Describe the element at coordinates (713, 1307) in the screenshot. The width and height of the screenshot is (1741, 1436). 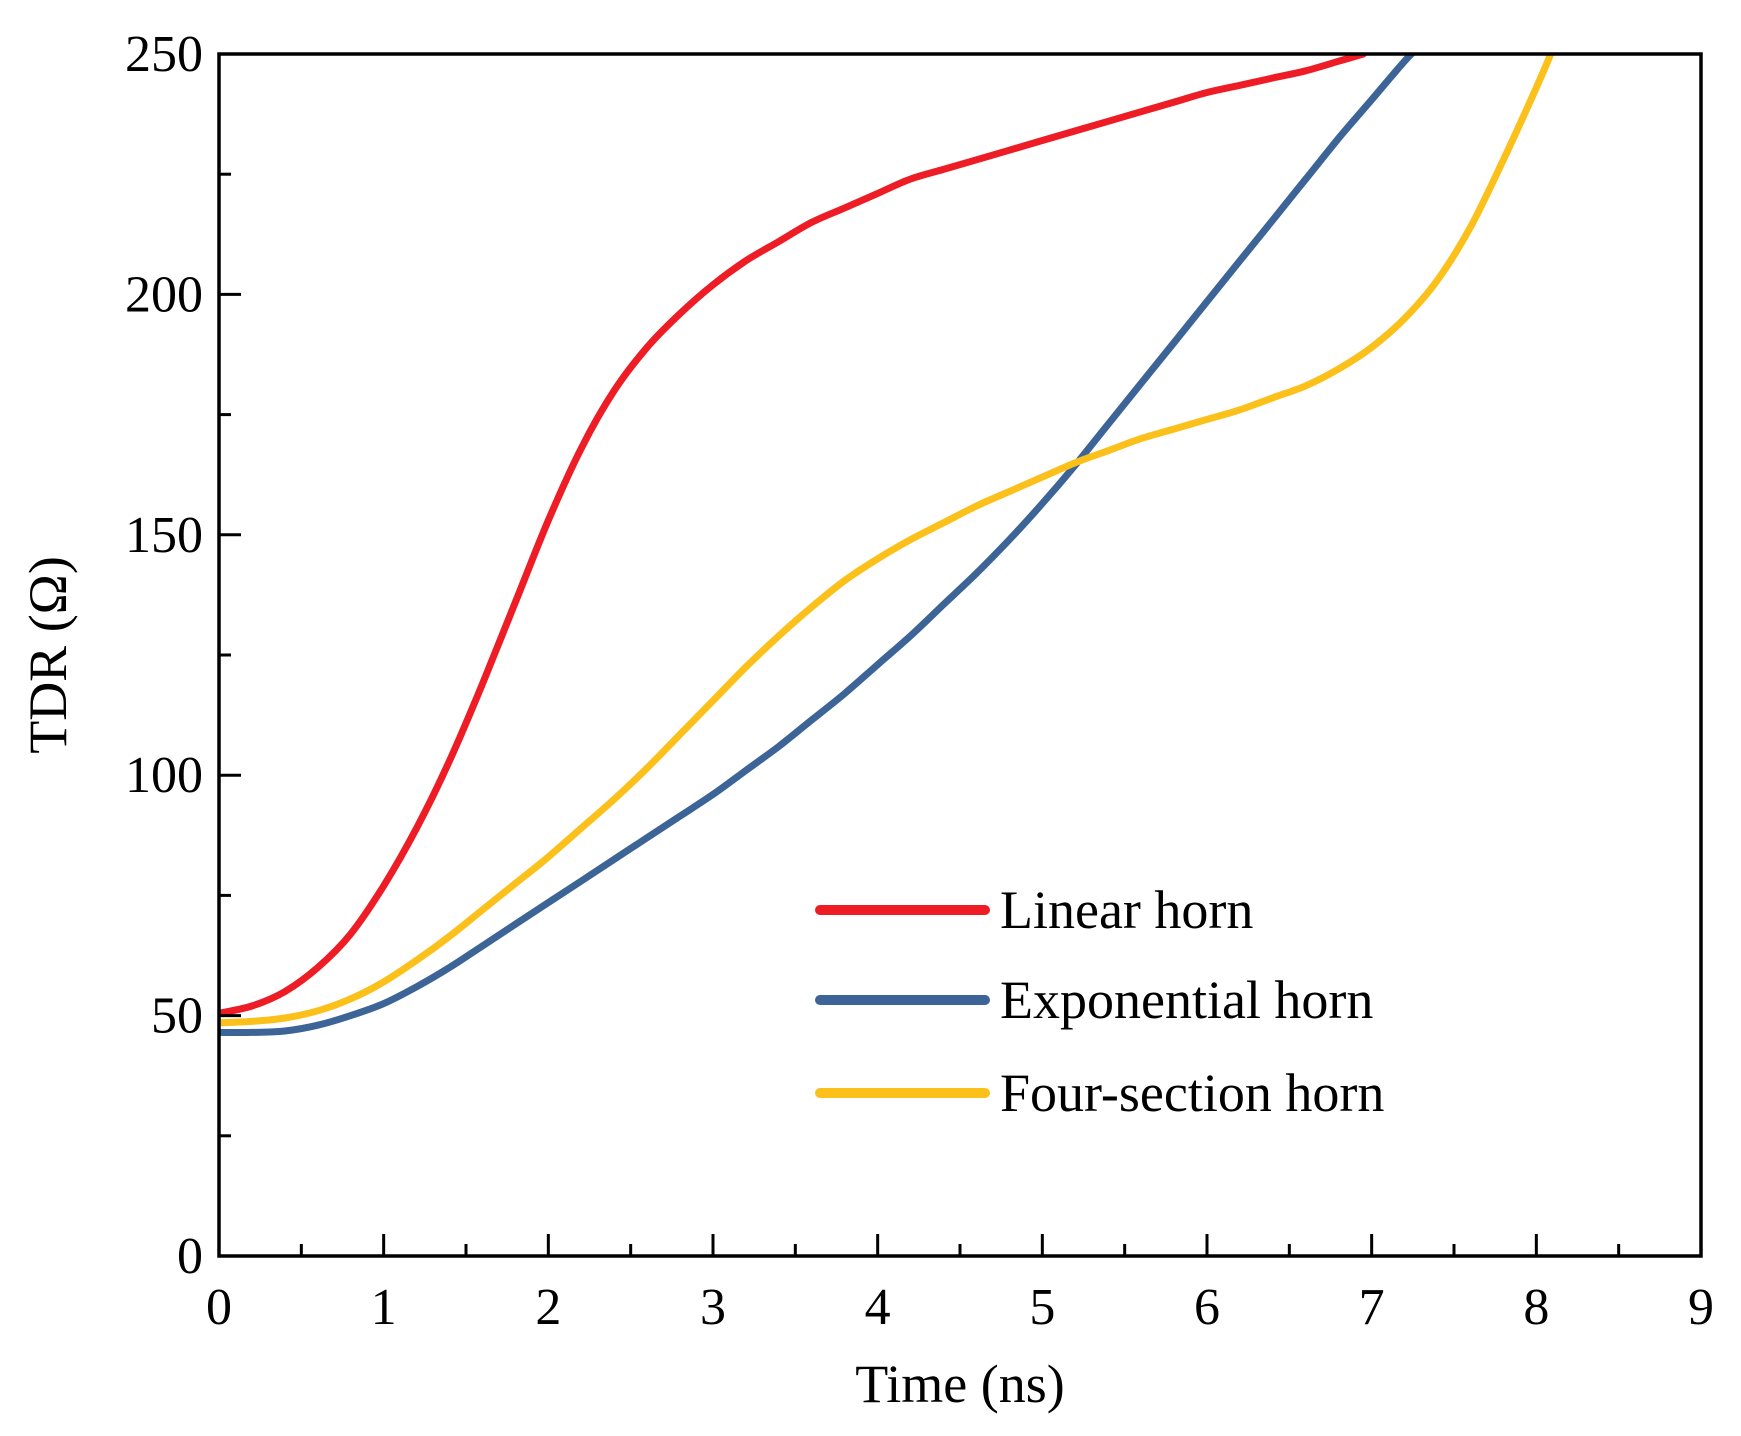
I see `x-tick-label: 3` at that location.